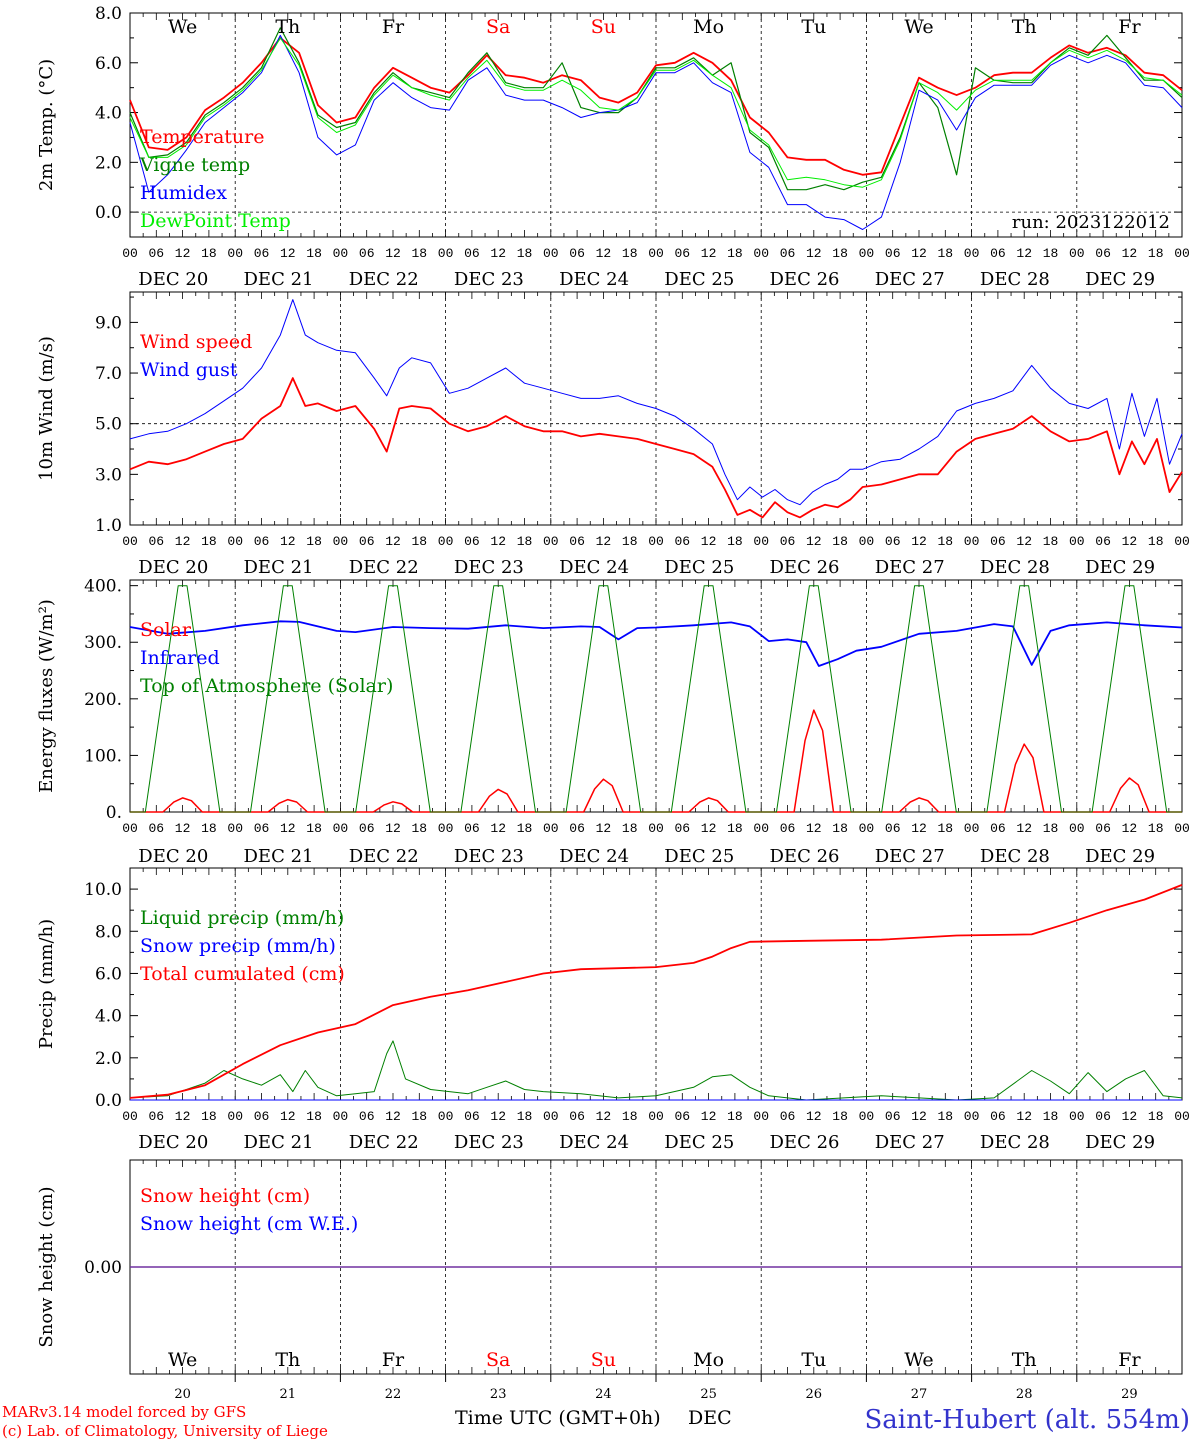  Describe the element at coordinates (108, 1059) in the screenshot. I see `y-tick-label: 2.0` at that location.